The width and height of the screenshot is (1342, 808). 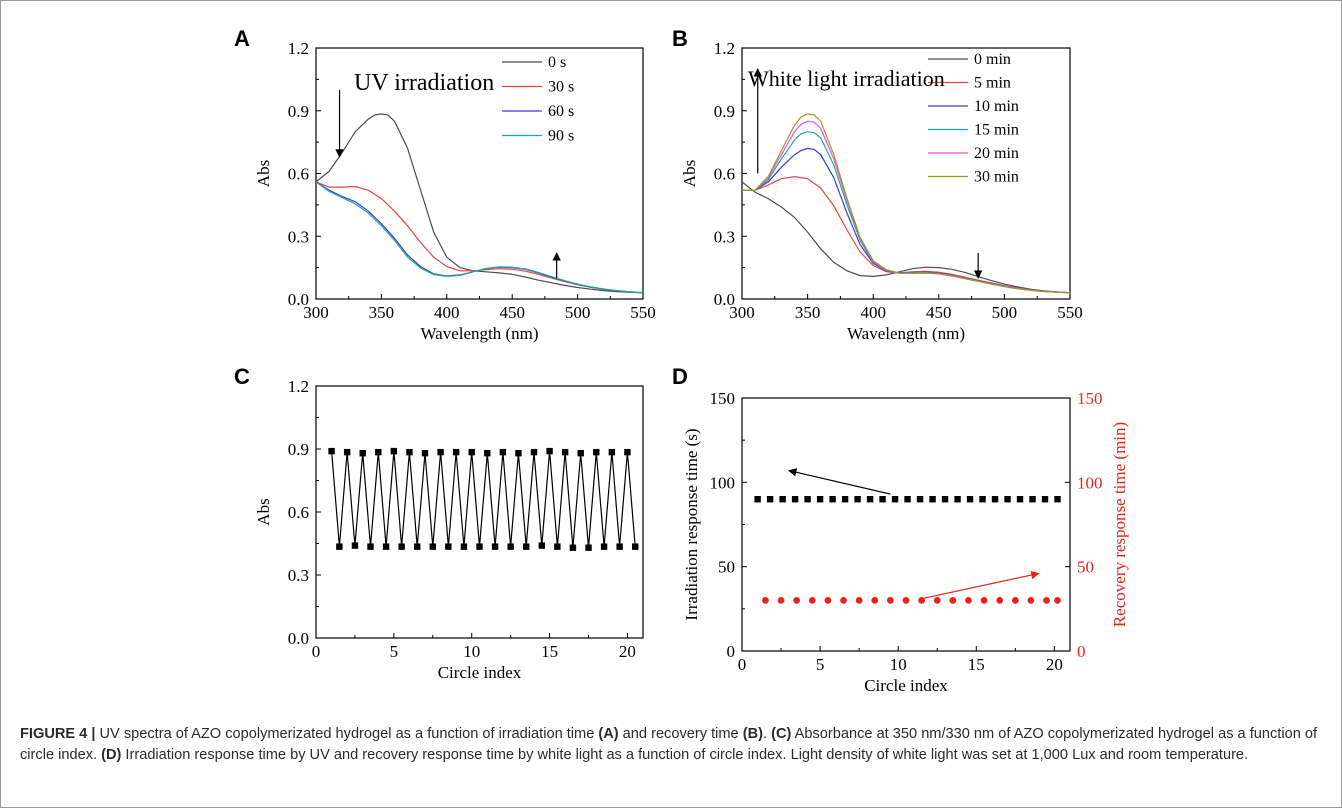 I want to click on caption-segment: (B), so click(x=752, y=734).